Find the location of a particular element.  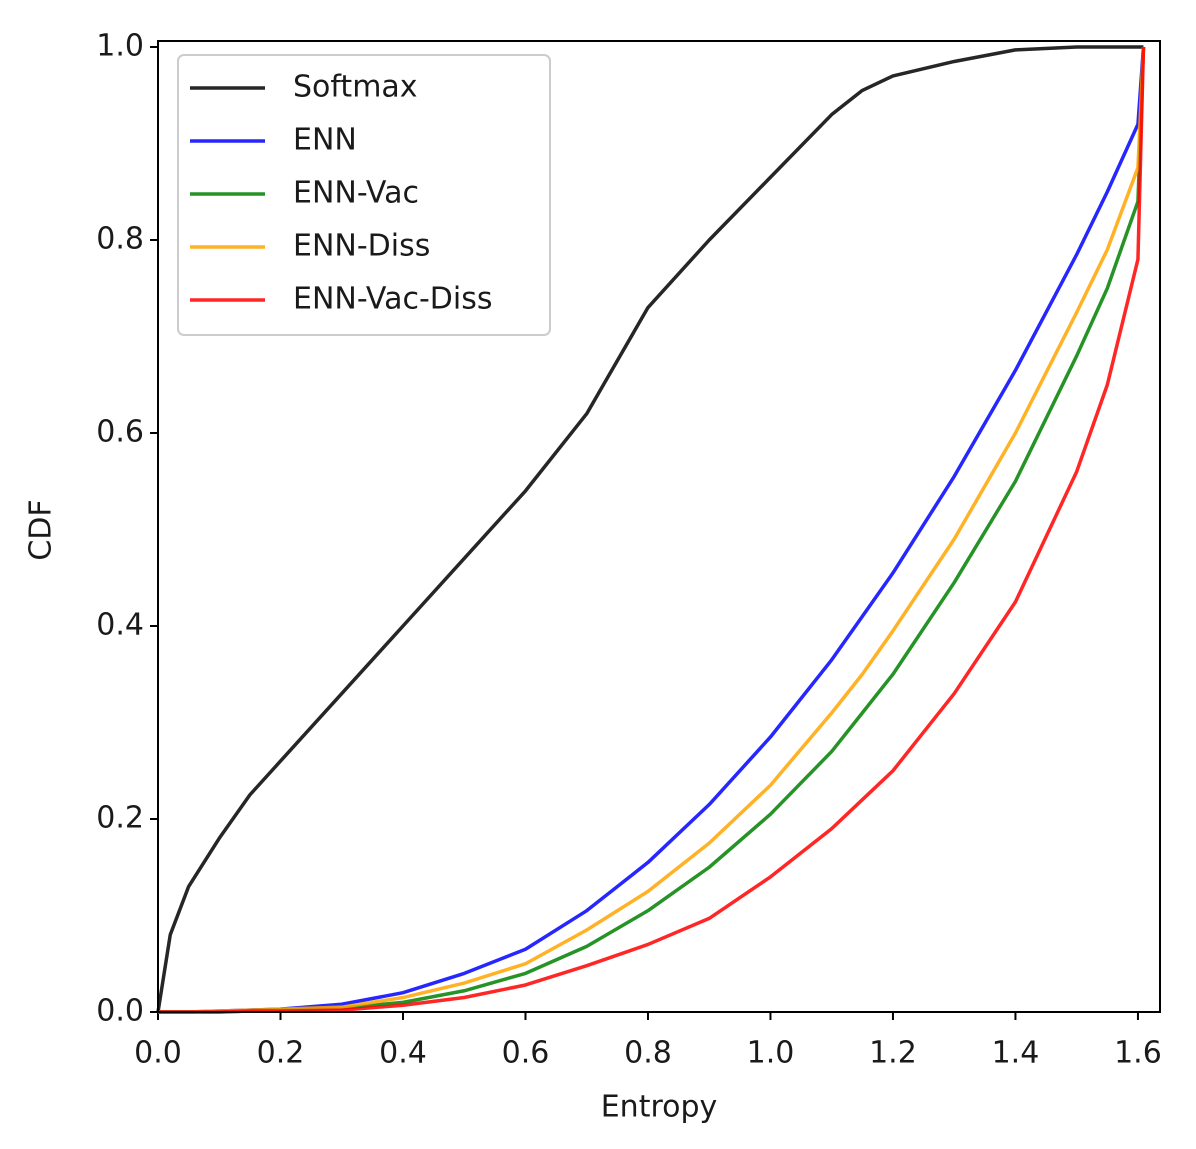

x-tick-label: 0.8 is located at coordinates (648, 1053).